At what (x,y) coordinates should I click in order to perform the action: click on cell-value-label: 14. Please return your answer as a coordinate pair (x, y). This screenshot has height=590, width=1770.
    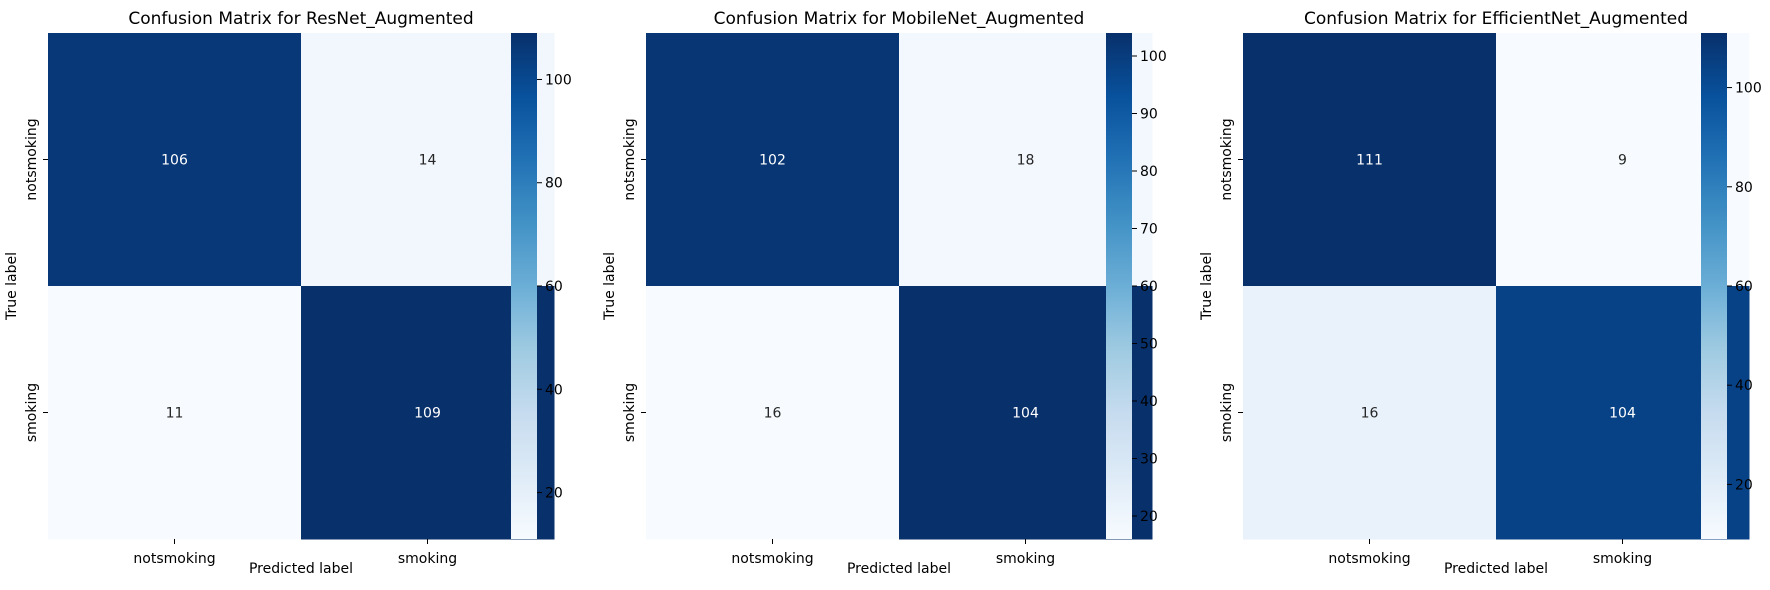
    Looking at the image, I should click on (428, 161).